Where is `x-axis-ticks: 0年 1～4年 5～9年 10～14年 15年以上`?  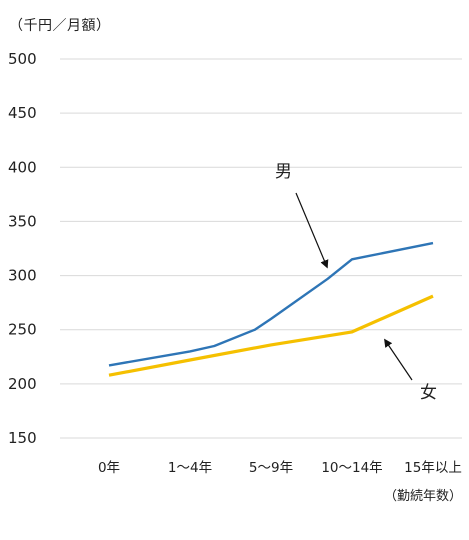
x-axis-ticks: 0年 1～4年 5～9年 10～14年 15年以上 is located at coordinates (280, 468).